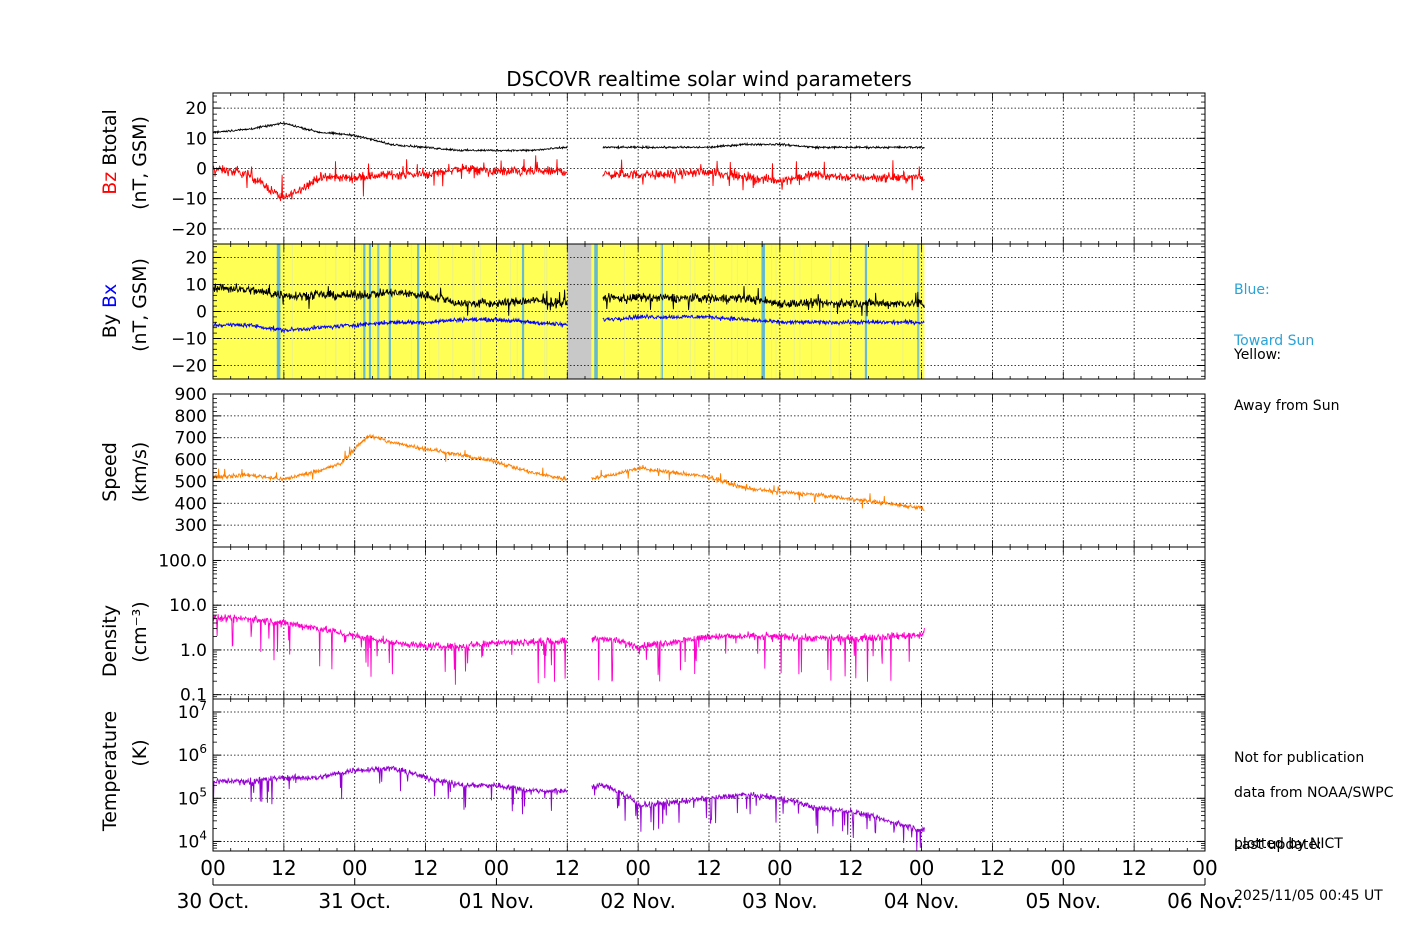 The image size is (1417, 944). I want to click on legend-blue-label: Blue:, so click(1252, 290).